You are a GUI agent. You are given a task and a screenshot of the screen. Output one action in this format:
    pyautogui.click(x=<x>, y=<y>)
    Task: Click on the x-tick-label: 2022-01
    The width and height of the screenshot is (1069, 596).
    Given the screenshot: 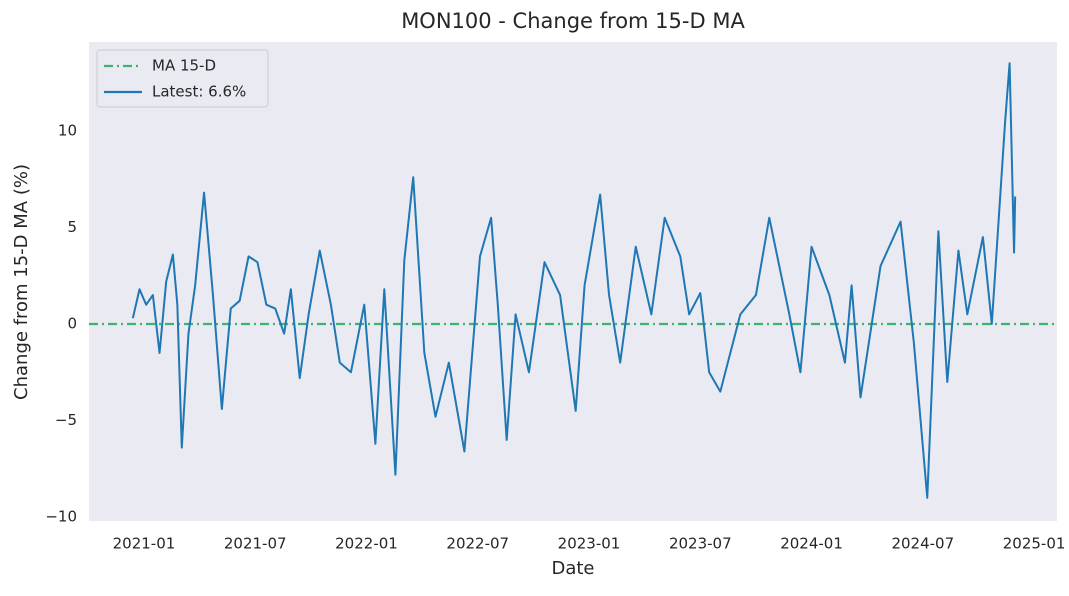 What is the action you would take?
    pyautogui.click(x=366, y=544)
    